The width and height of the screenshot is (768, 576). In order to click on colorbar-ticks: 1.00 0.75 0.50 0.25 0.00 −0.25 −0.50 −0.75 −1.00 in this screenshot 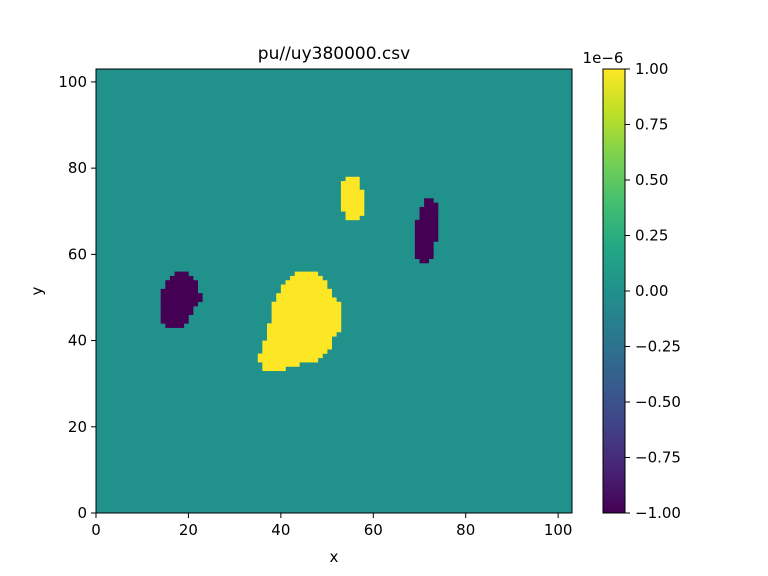, I will do `click(653, 291)`.